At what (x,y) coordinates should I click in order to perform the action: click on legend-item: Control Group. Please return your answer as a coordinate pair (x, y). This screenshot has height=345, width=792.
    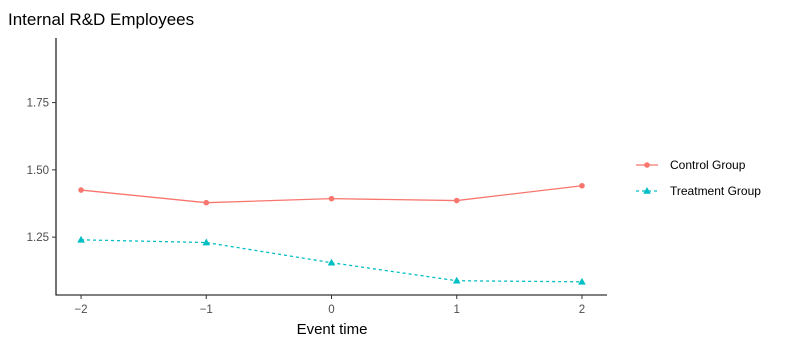
    Looking at the image, I should click on (691, 165).